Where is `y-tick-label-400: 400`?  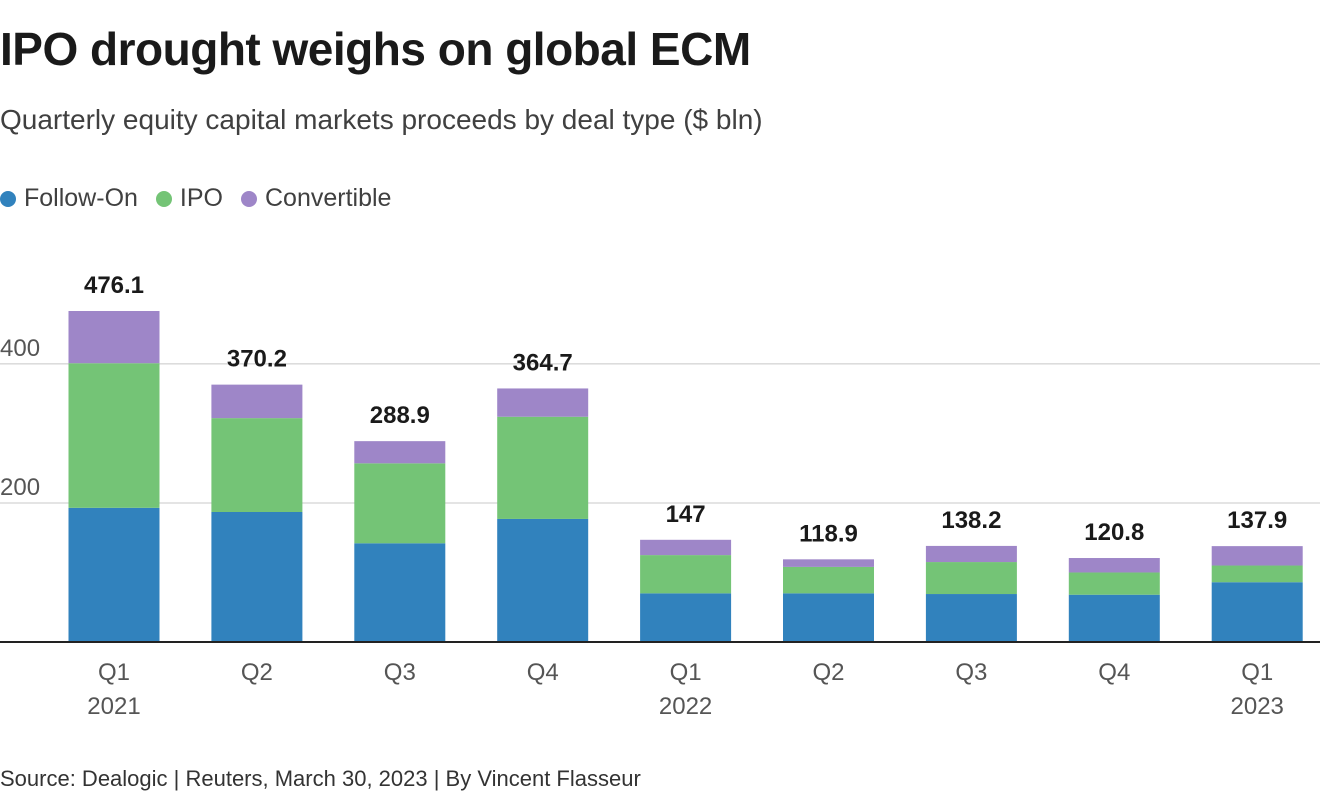
y-tick-label-400: 400 is located at coordinates (20, 348).